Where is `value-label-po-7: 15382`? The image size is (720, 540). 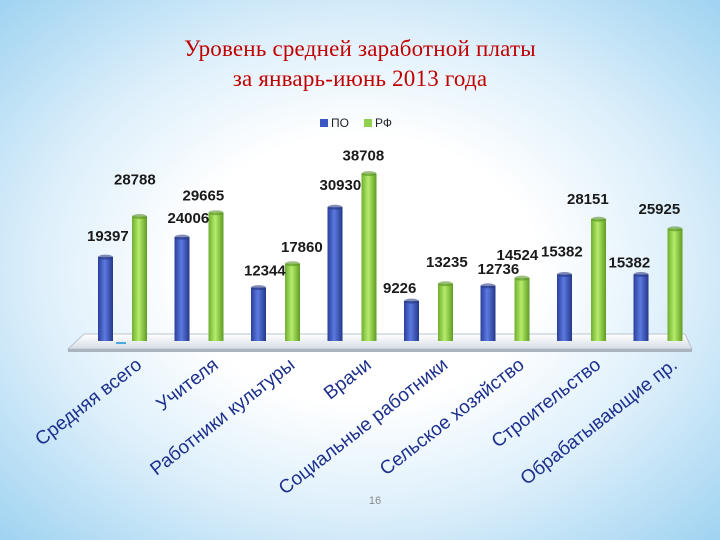
value-label-po-7: 15382 is located at coordinates (630, 262).